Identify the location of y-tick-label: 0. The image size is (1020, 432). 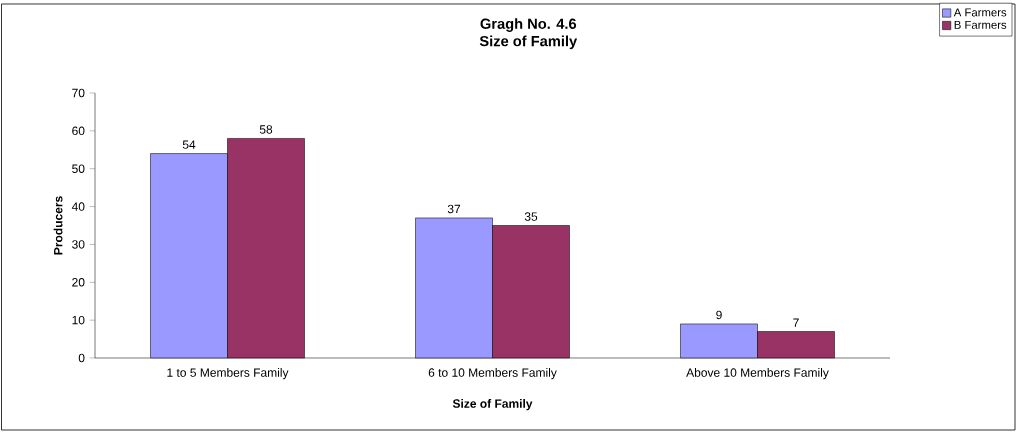
(81, 358).